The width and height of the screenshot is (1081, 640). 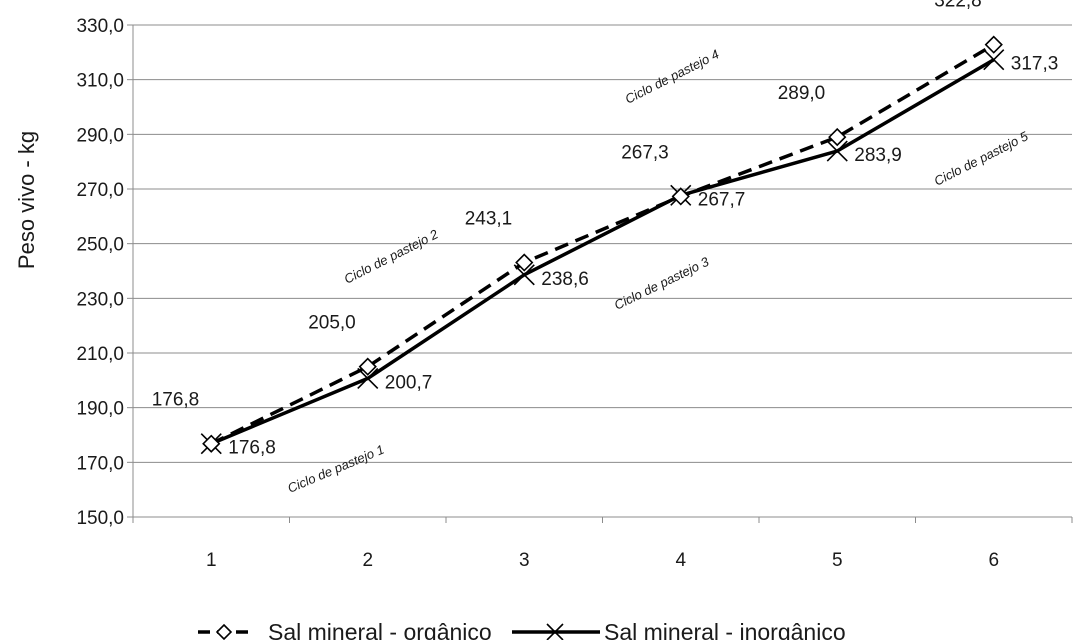 I want to click on data-label-organico: 289,0, so click(x=802, y=93).